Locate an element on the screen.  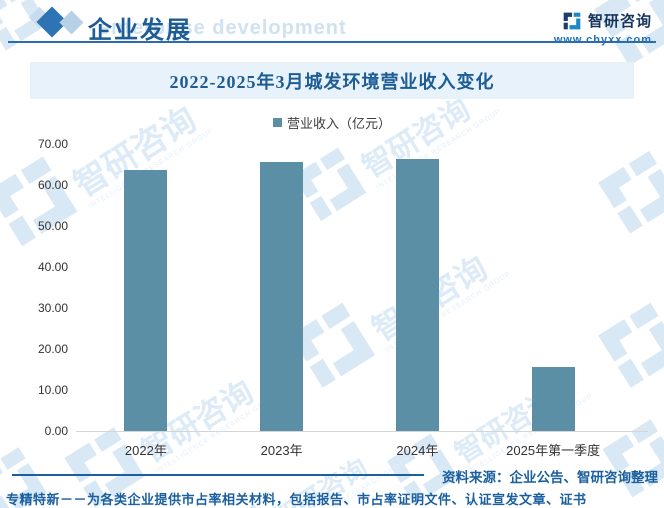
section-diamond-icon is located at coordinates (60, 24).